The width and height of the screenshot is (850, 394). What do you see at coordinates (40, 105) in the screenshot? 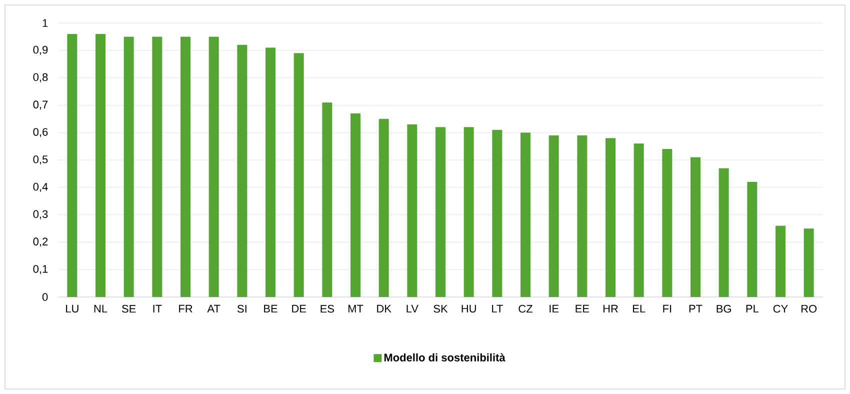
I see `y-tick-label: 0,7` at bounding box center [40, 105].